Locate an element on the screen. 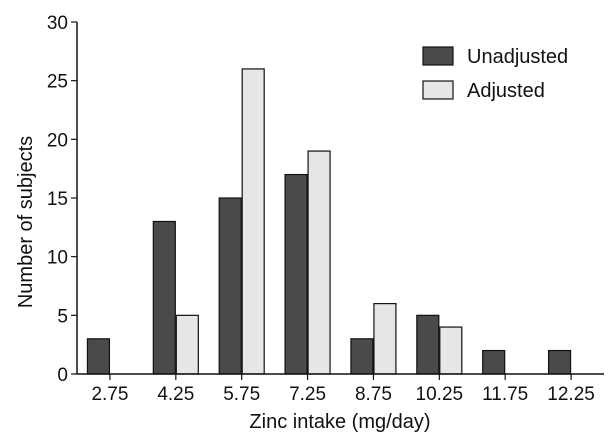 Image resolution: width=614 pixels, height=439 pixels. x-tick-label: 5.75 is located at coordinates (241, 394).